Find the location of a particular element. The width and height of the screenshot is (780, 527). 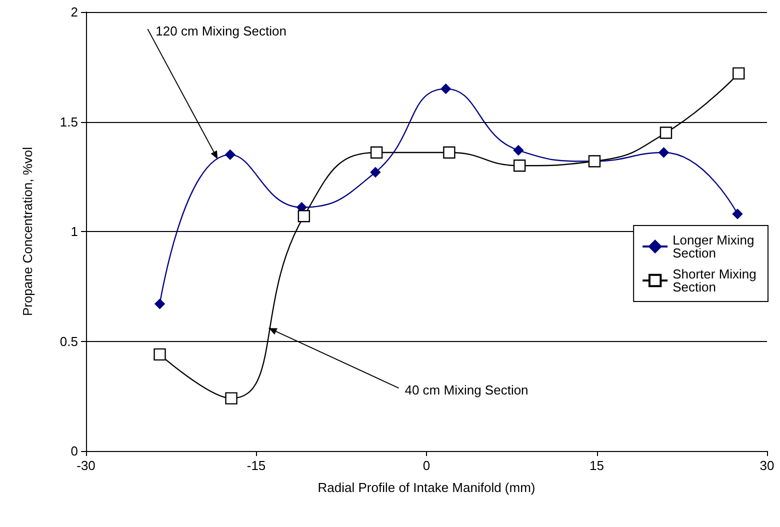

y-tick-label: 0 is located at coordinates (74, 451).